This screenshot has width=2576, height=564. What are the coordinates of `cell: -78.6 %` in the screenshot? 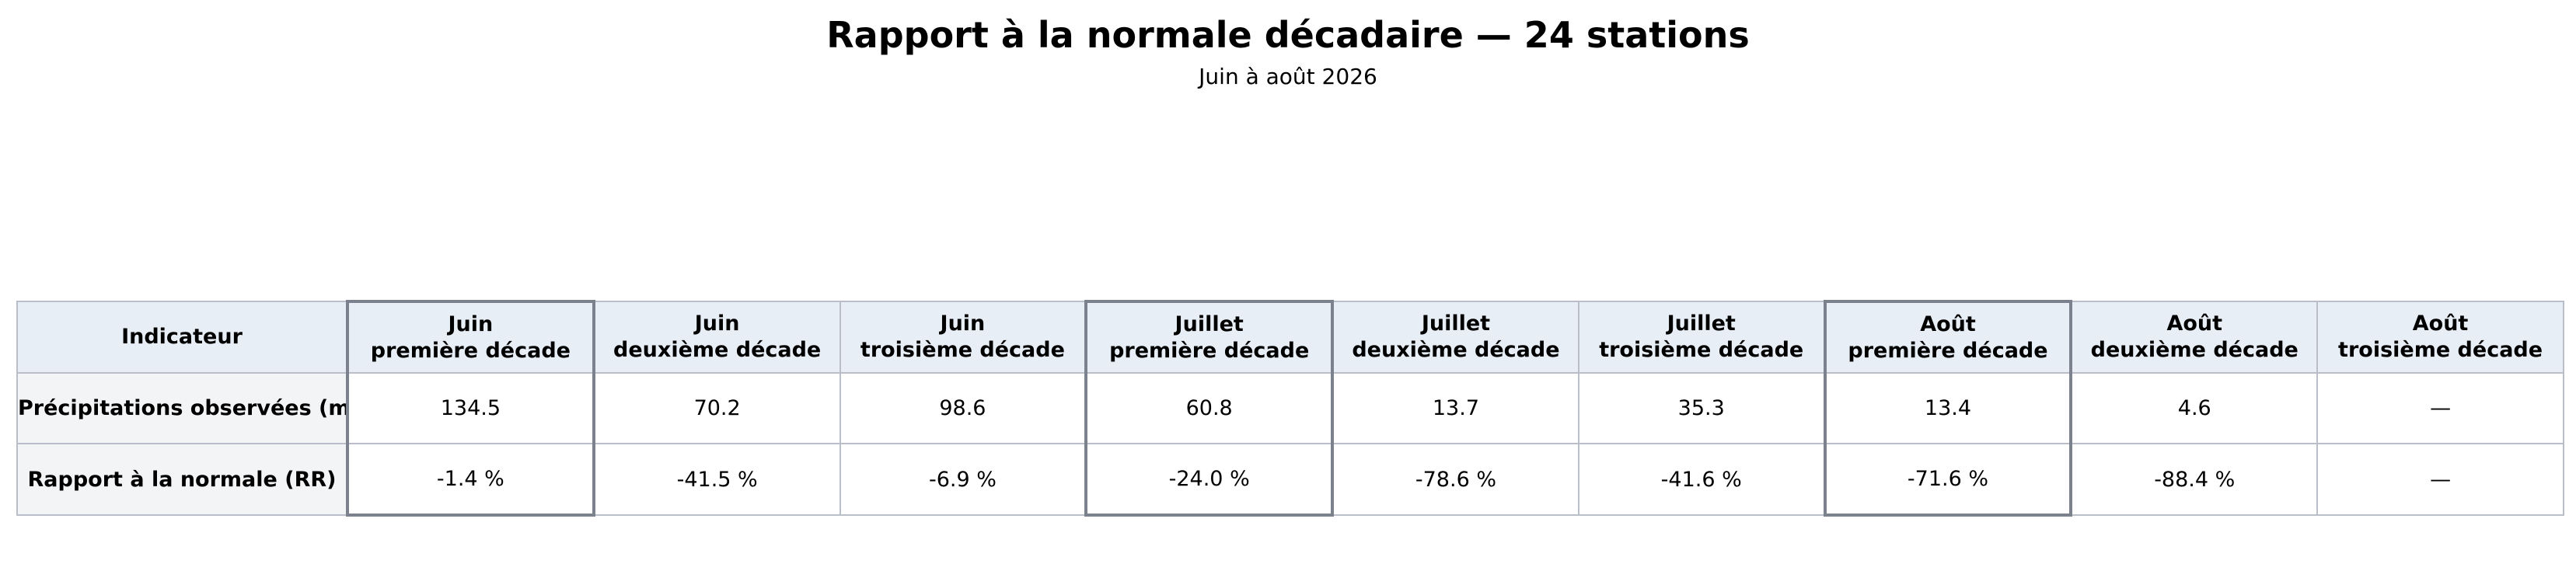 It's located at (1456, 479).